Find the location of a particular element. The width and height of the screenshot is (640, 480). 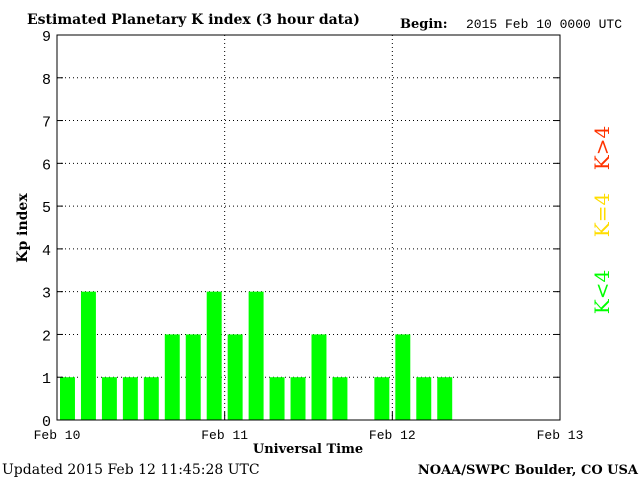

y-axis-label: Kp index is located at coordinates (23, 228).